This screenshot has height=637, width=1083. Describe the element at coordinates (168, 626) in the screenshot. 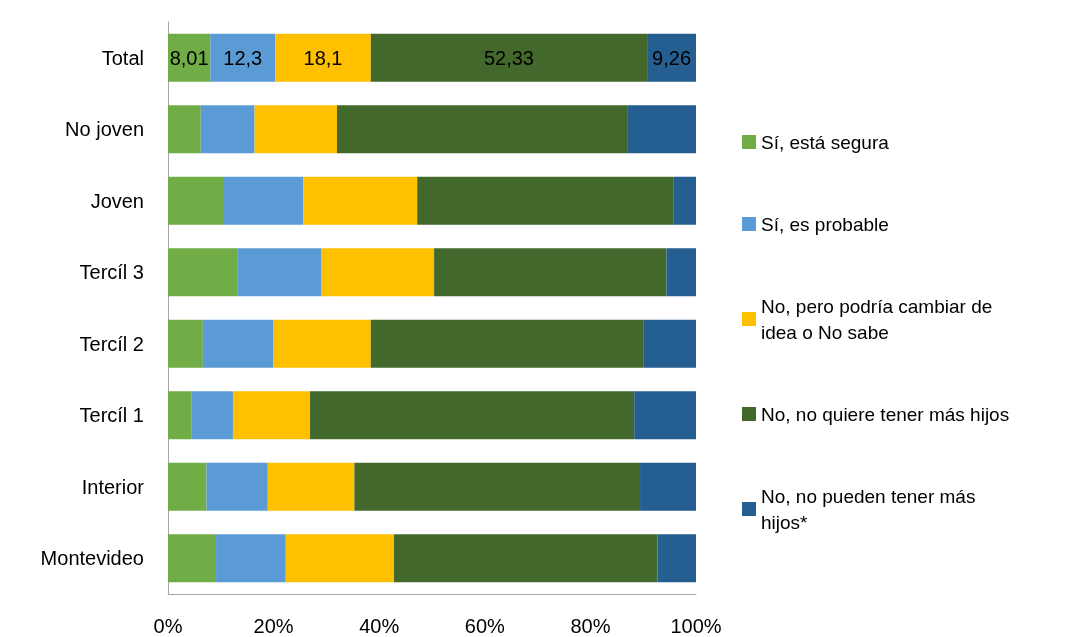

I see `x-tick-label: 0%` at that location.